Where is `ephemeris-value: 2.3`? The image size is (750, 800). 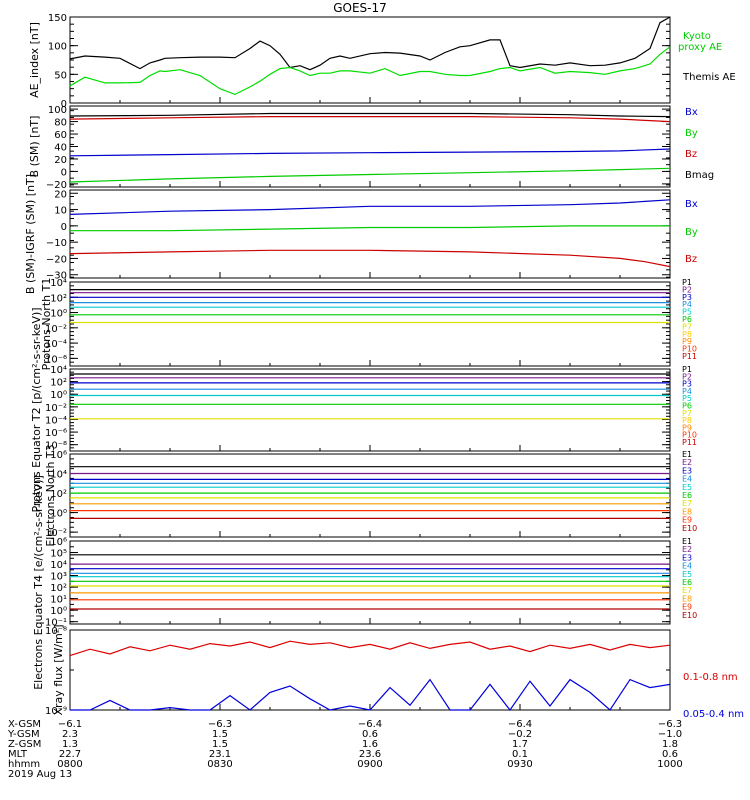
ephemeris-value: 2.3 is located at coordinates (70, 734).